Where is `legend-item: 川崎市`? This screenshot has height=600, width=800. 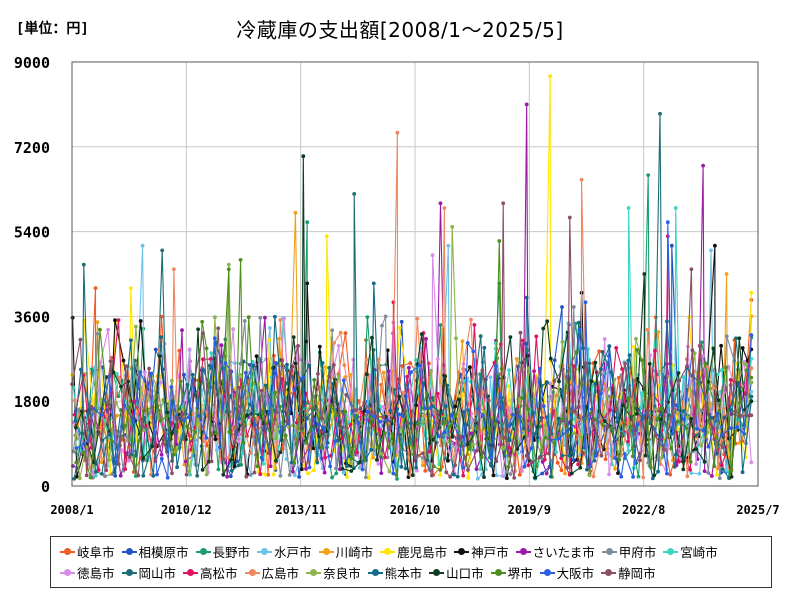
legend-item: 川崎市 is located at coordinates (345, 551).